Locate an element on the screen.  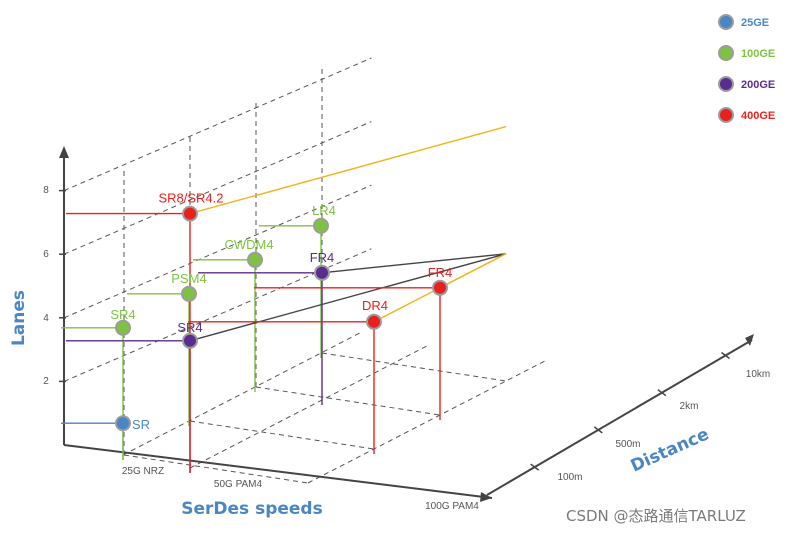
legend-label-25GE: 25GE is located at coordinates (755, 23).